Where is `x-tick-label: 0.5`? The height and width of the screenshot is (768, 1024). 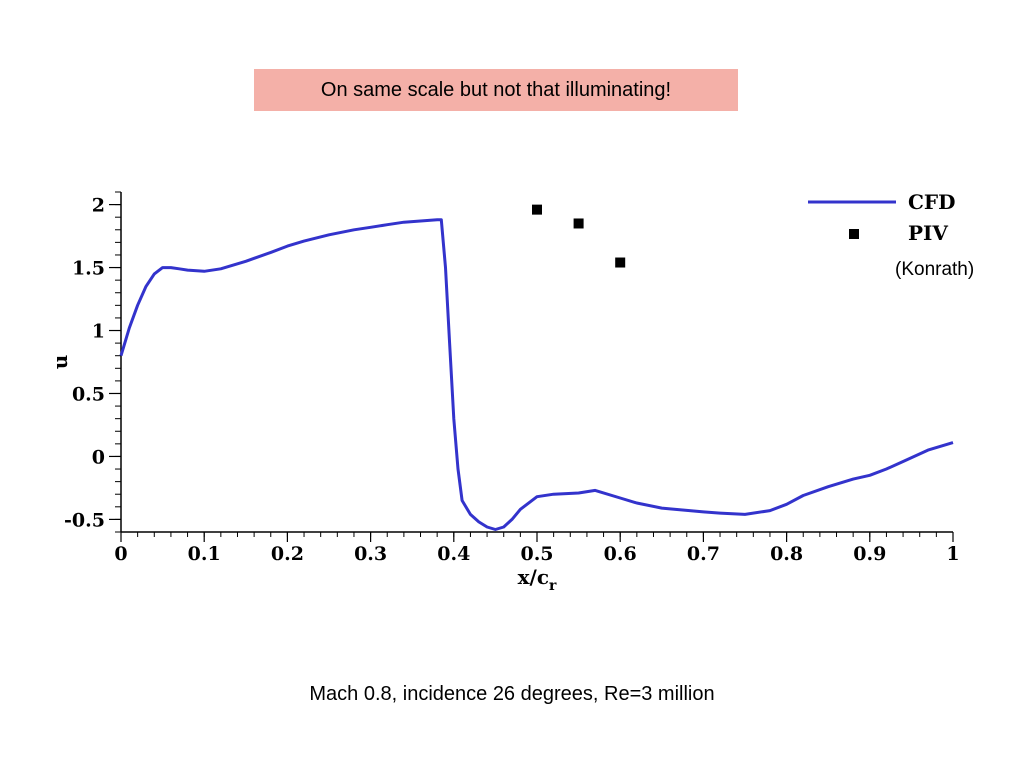
x-tick-label: 0.5 is located at coordinates (536, 554).